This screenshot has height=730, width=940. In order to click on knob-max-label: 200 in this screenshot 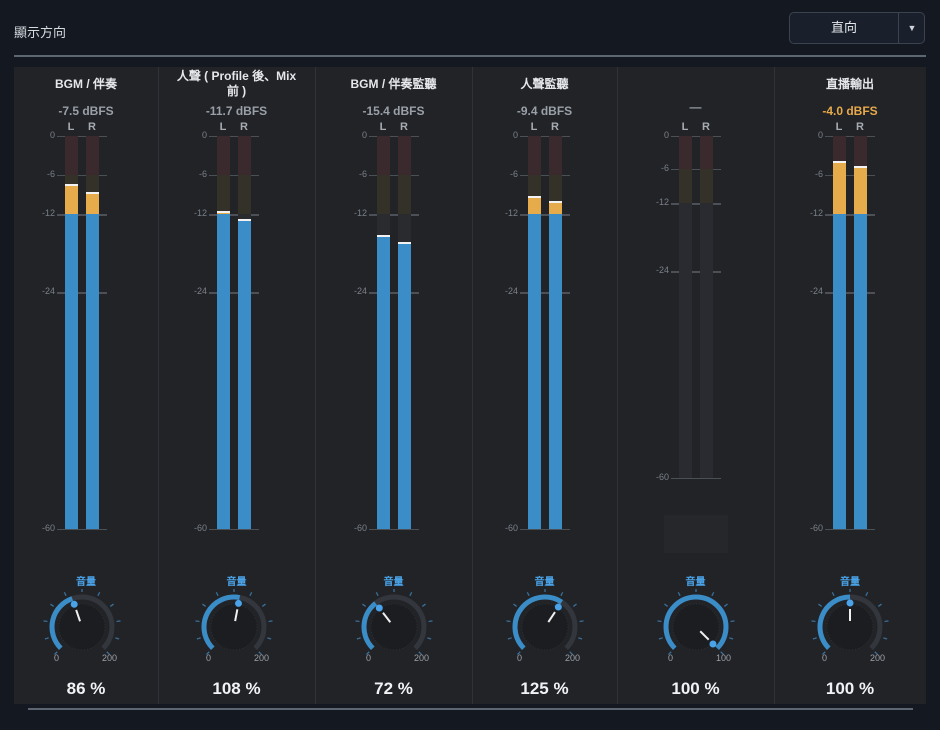, I will do `click(877, 658)`.